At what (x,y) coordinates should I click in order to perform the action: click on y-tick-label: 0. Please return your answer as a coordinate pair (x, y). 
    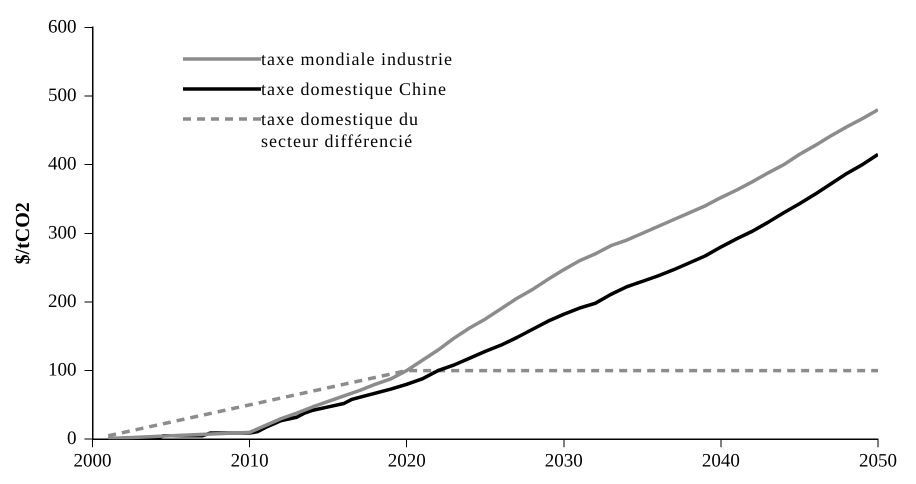
    Looking at the image, I should click on (71, 439).